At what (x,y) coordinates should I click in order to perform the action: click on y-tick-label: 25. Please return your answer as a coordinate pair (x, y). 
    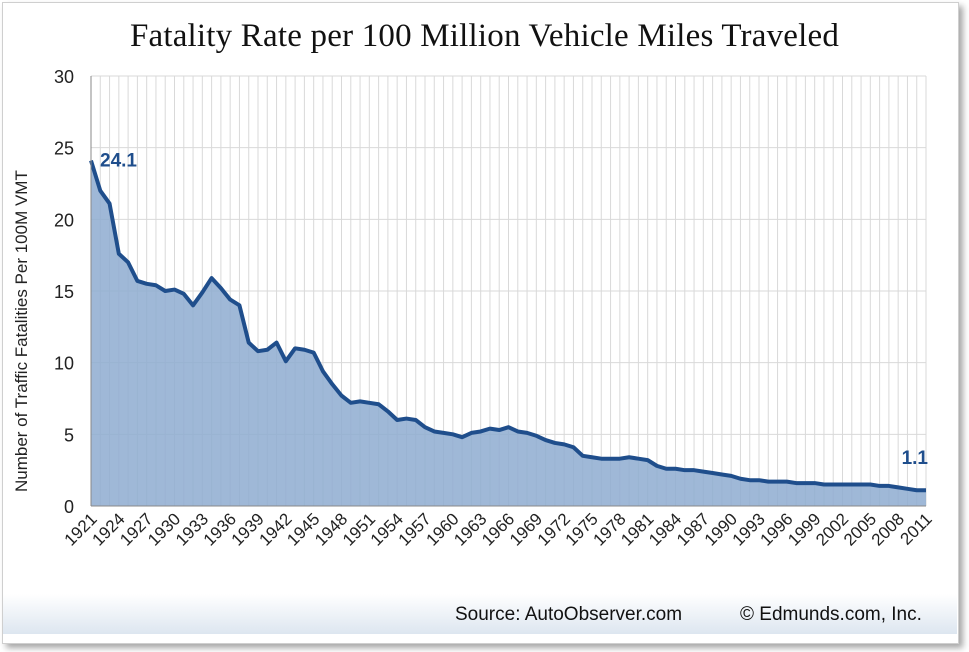
    Looking at the image, I should click on (64, 149).